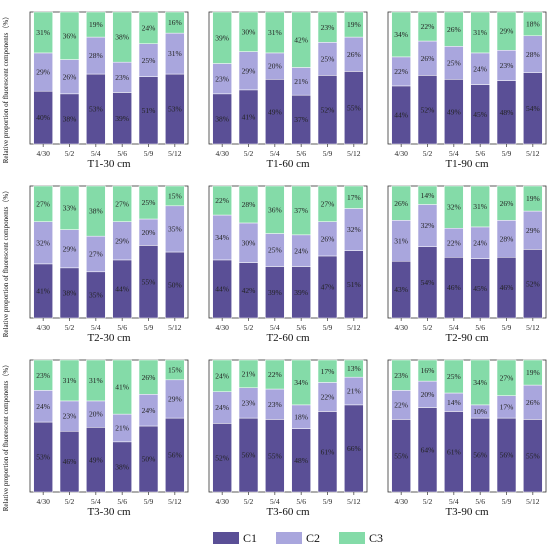 This screenshot has width=550, height=550. I want to click on subplot-title: T3-60 cm, so click(288, 512).